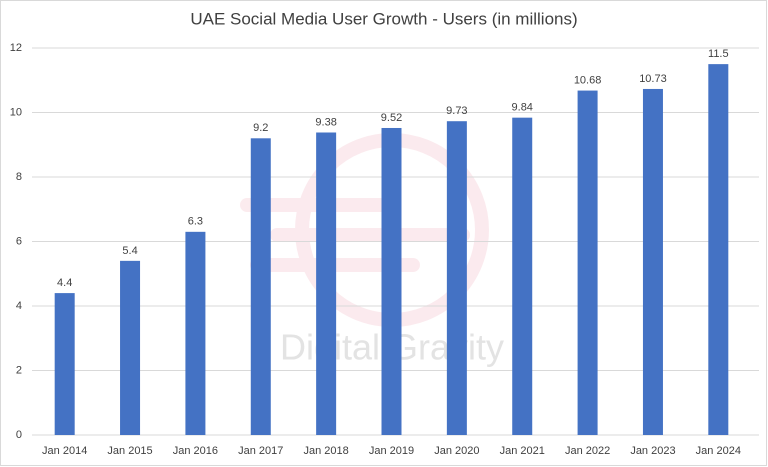 The width and height of the screenshot is (768, 467). What do you see at coordinates (260, 451) in the screenshot?
I see `x-tick-label: Jan 2017` at bounding box center [260, 451].